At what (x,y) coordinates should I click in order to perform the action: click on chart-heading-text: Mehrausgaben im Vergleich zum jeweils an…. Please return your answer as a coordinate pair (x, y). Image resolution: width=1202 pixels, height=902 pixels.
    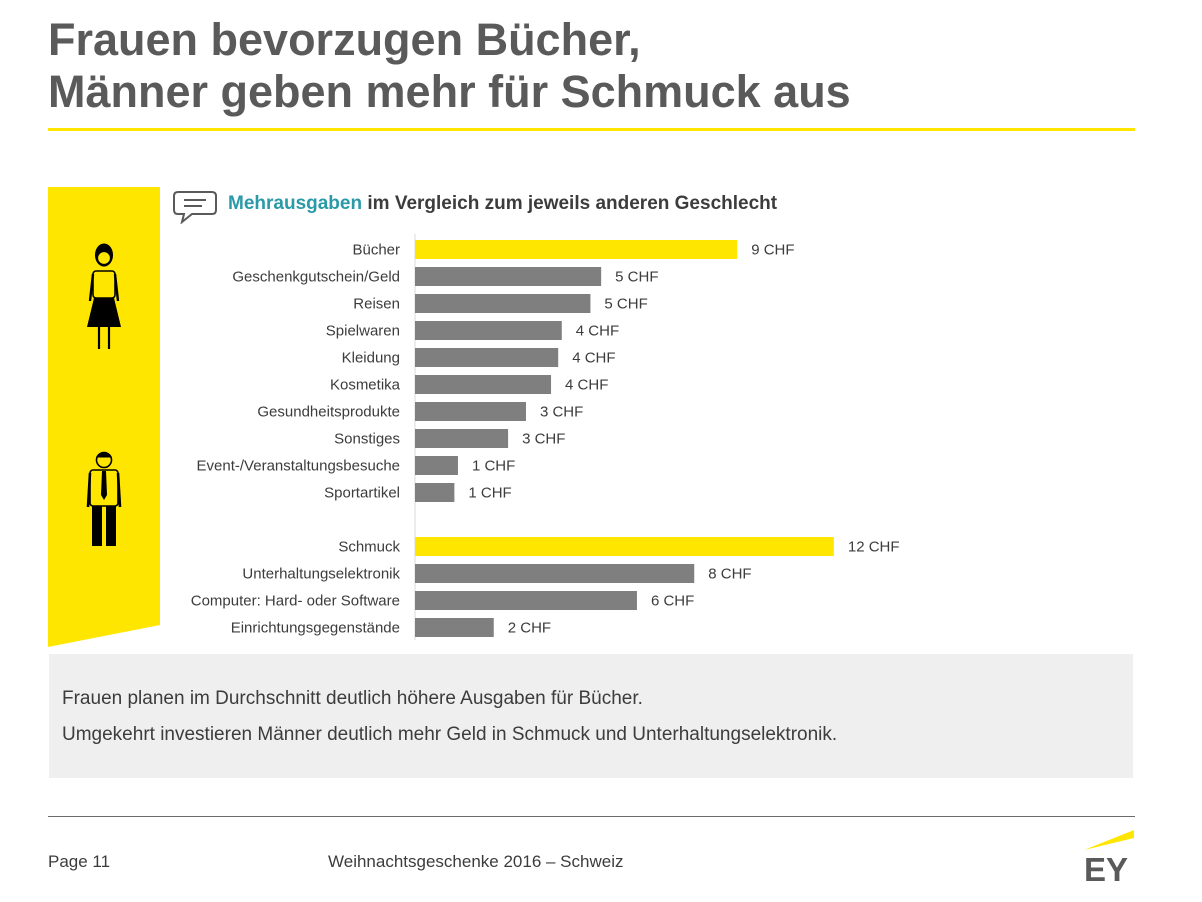
    Looking at the image, I should click on (502, 204).